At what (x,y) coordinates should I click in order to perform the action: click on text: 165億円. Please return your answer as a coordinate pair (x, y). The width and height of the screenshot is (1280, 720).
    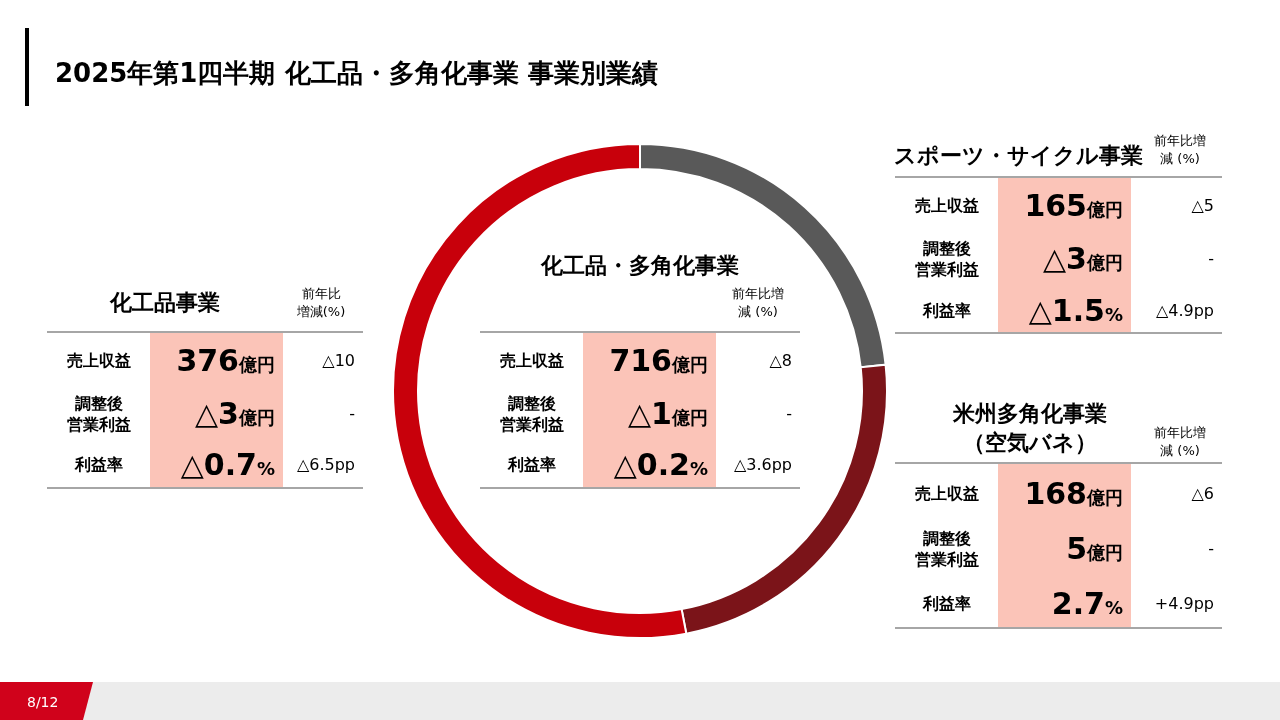
    Looking at the image, I should click on (1073, 205).